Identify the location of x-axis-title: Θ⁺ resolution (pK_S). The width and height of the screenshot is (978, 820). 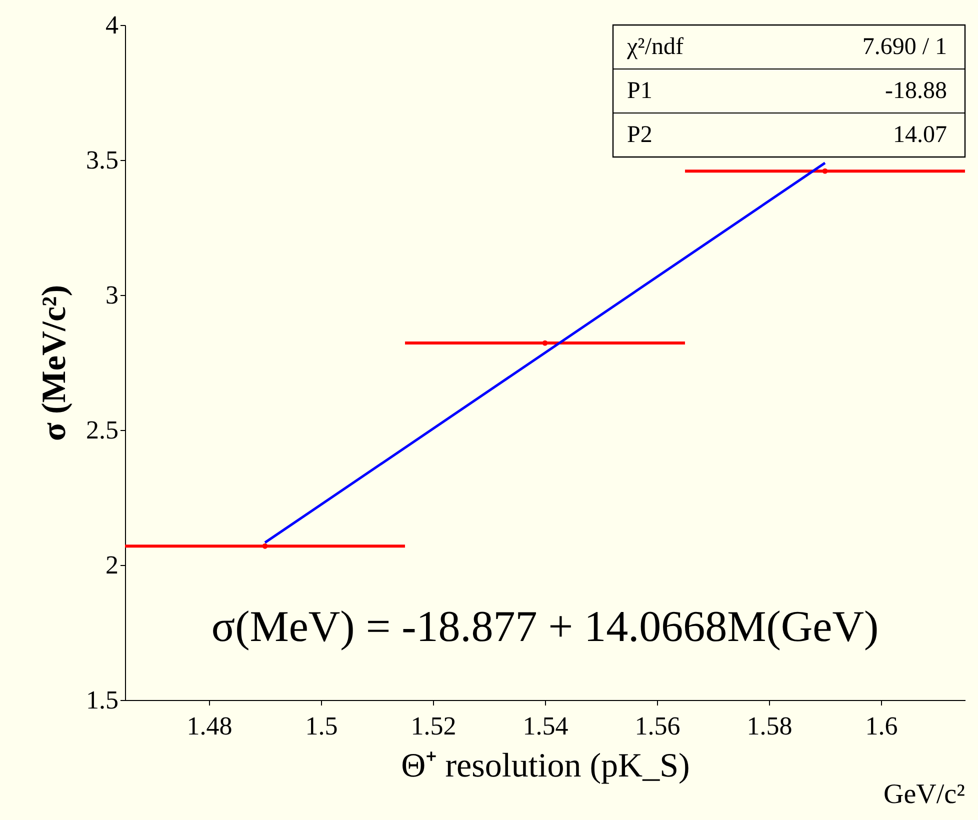
(545, 766).